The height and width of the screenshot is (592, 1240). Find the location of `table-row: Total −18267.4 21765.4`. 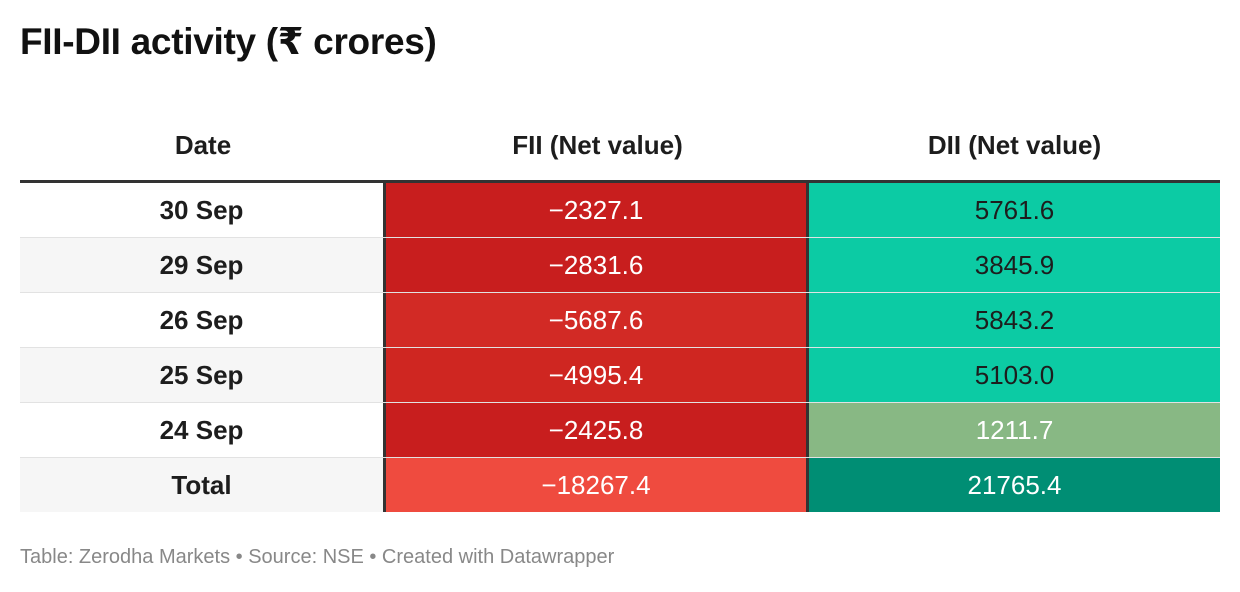

table-row: Total −18267.4 21765.4 is located at coordinates (620, 485).